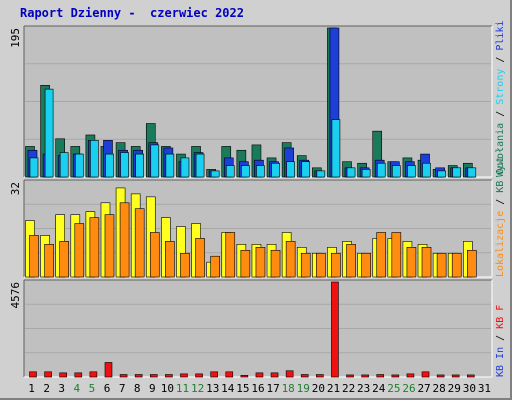  I want to click on x-tick-label: 23, so click(363, 388).